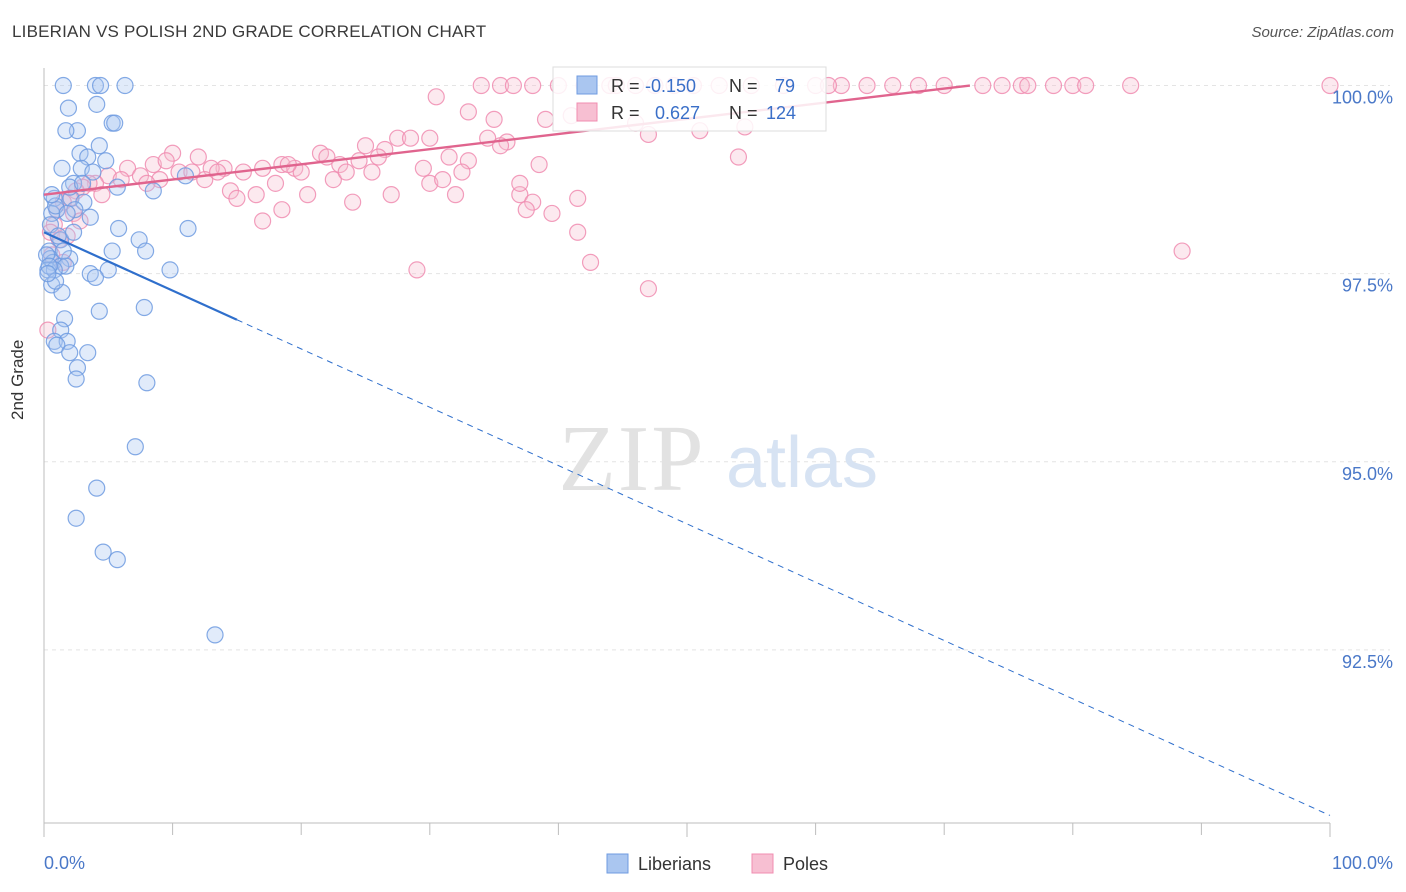  What do you see at coordinates (625, 113) in the screenshot?
I see `stats-poles-r-label: R =` at bounding box center [625, 113].